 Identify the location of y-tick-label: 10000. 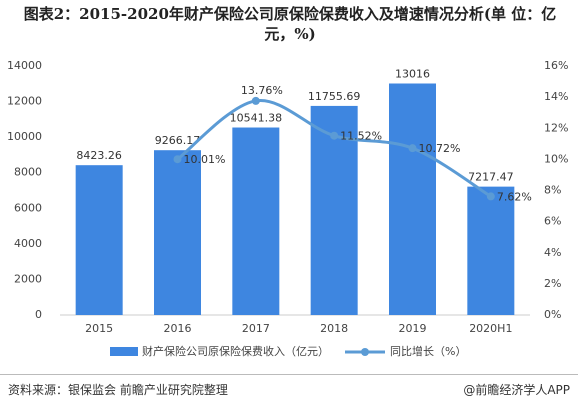
(24, 136).